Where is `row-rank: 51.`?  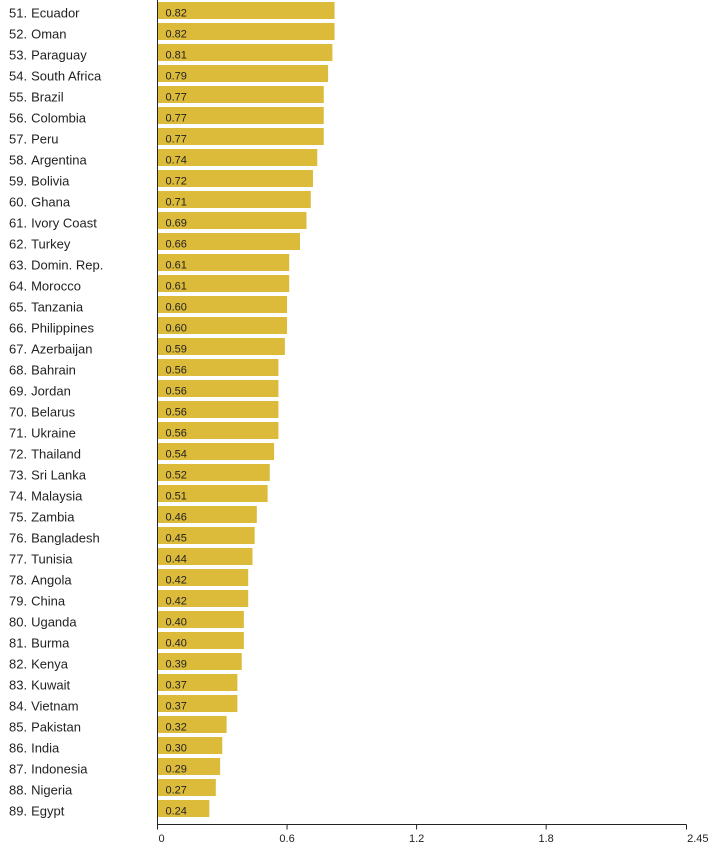 row-rank: 51. is located at coordinates (18, 13).